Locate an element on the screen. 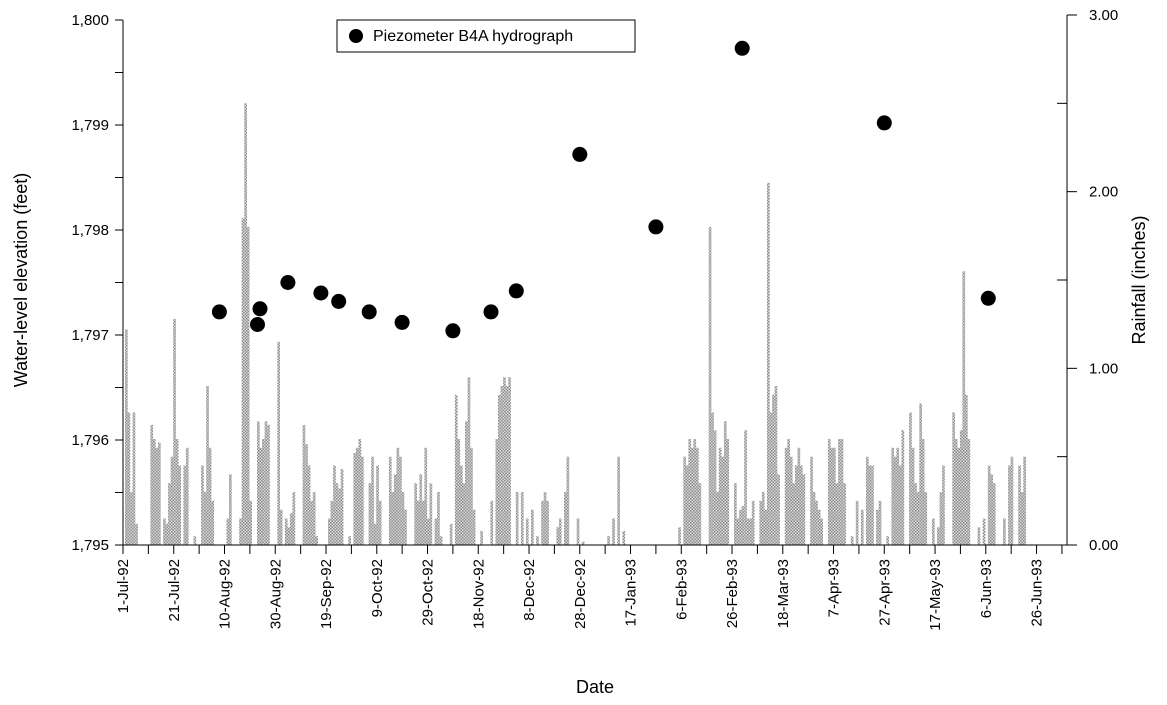  x-axis-tick-label: 10-Aug-92 is located at coordinates (225, 594).